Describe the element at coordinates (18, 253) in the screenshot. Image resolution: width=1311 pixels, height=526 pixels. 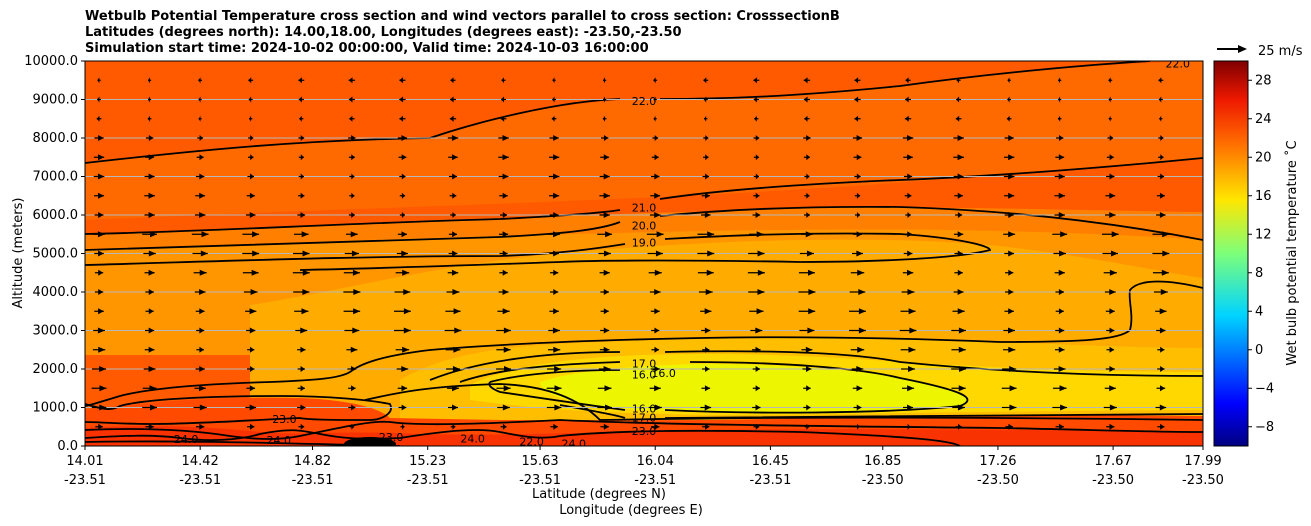
I see `y-axis-label: Altitude (meters)` at that location.